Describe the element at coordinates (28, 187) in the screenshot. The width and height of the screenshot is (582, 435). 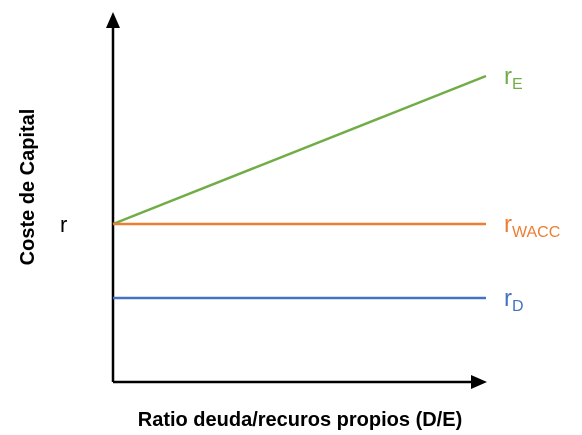
I see `y-axis-label: Coste de Capital` at that location.